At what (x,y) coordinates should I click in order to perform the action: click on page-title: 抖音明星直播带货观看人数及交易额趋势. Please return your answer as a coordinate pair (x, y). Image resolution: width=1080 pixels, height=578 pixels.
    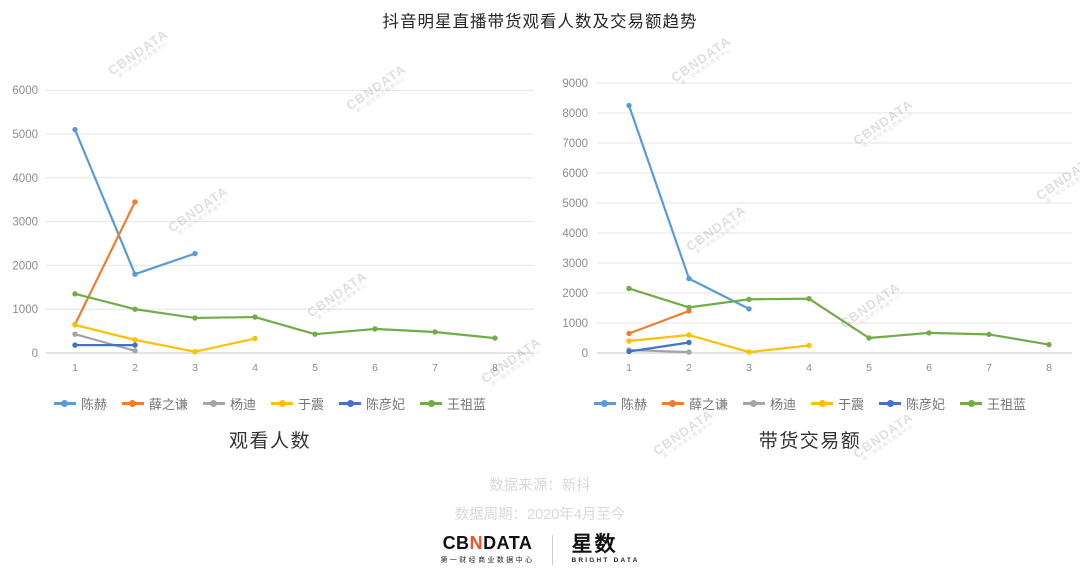
    Looking at the image, I should click on (540, 22).